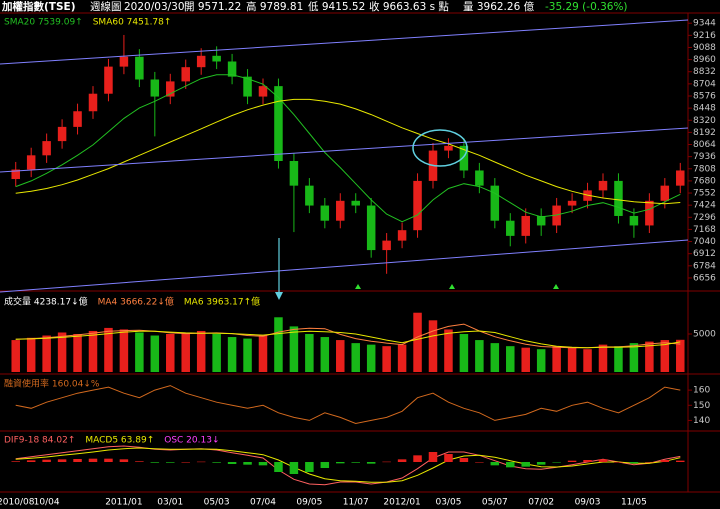 This screenshot has height=509, width=720. What do you see at coordinates (212, 7) in the screenshot?
I see `open: 開 9571.22` at bounding box center [212, 7].